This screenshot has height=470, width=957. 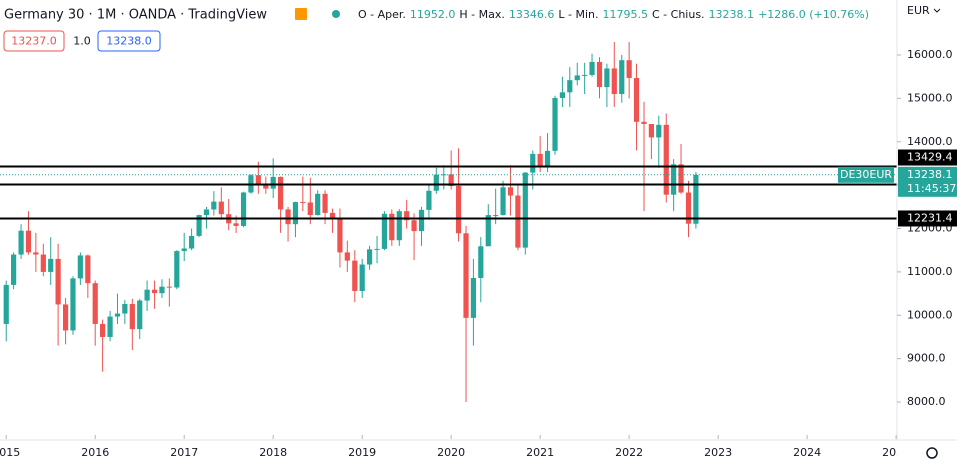 What do you see at coordinates (937, 10) in the screenshot?
I see `currency-caret` at bounding box center [937, 10].